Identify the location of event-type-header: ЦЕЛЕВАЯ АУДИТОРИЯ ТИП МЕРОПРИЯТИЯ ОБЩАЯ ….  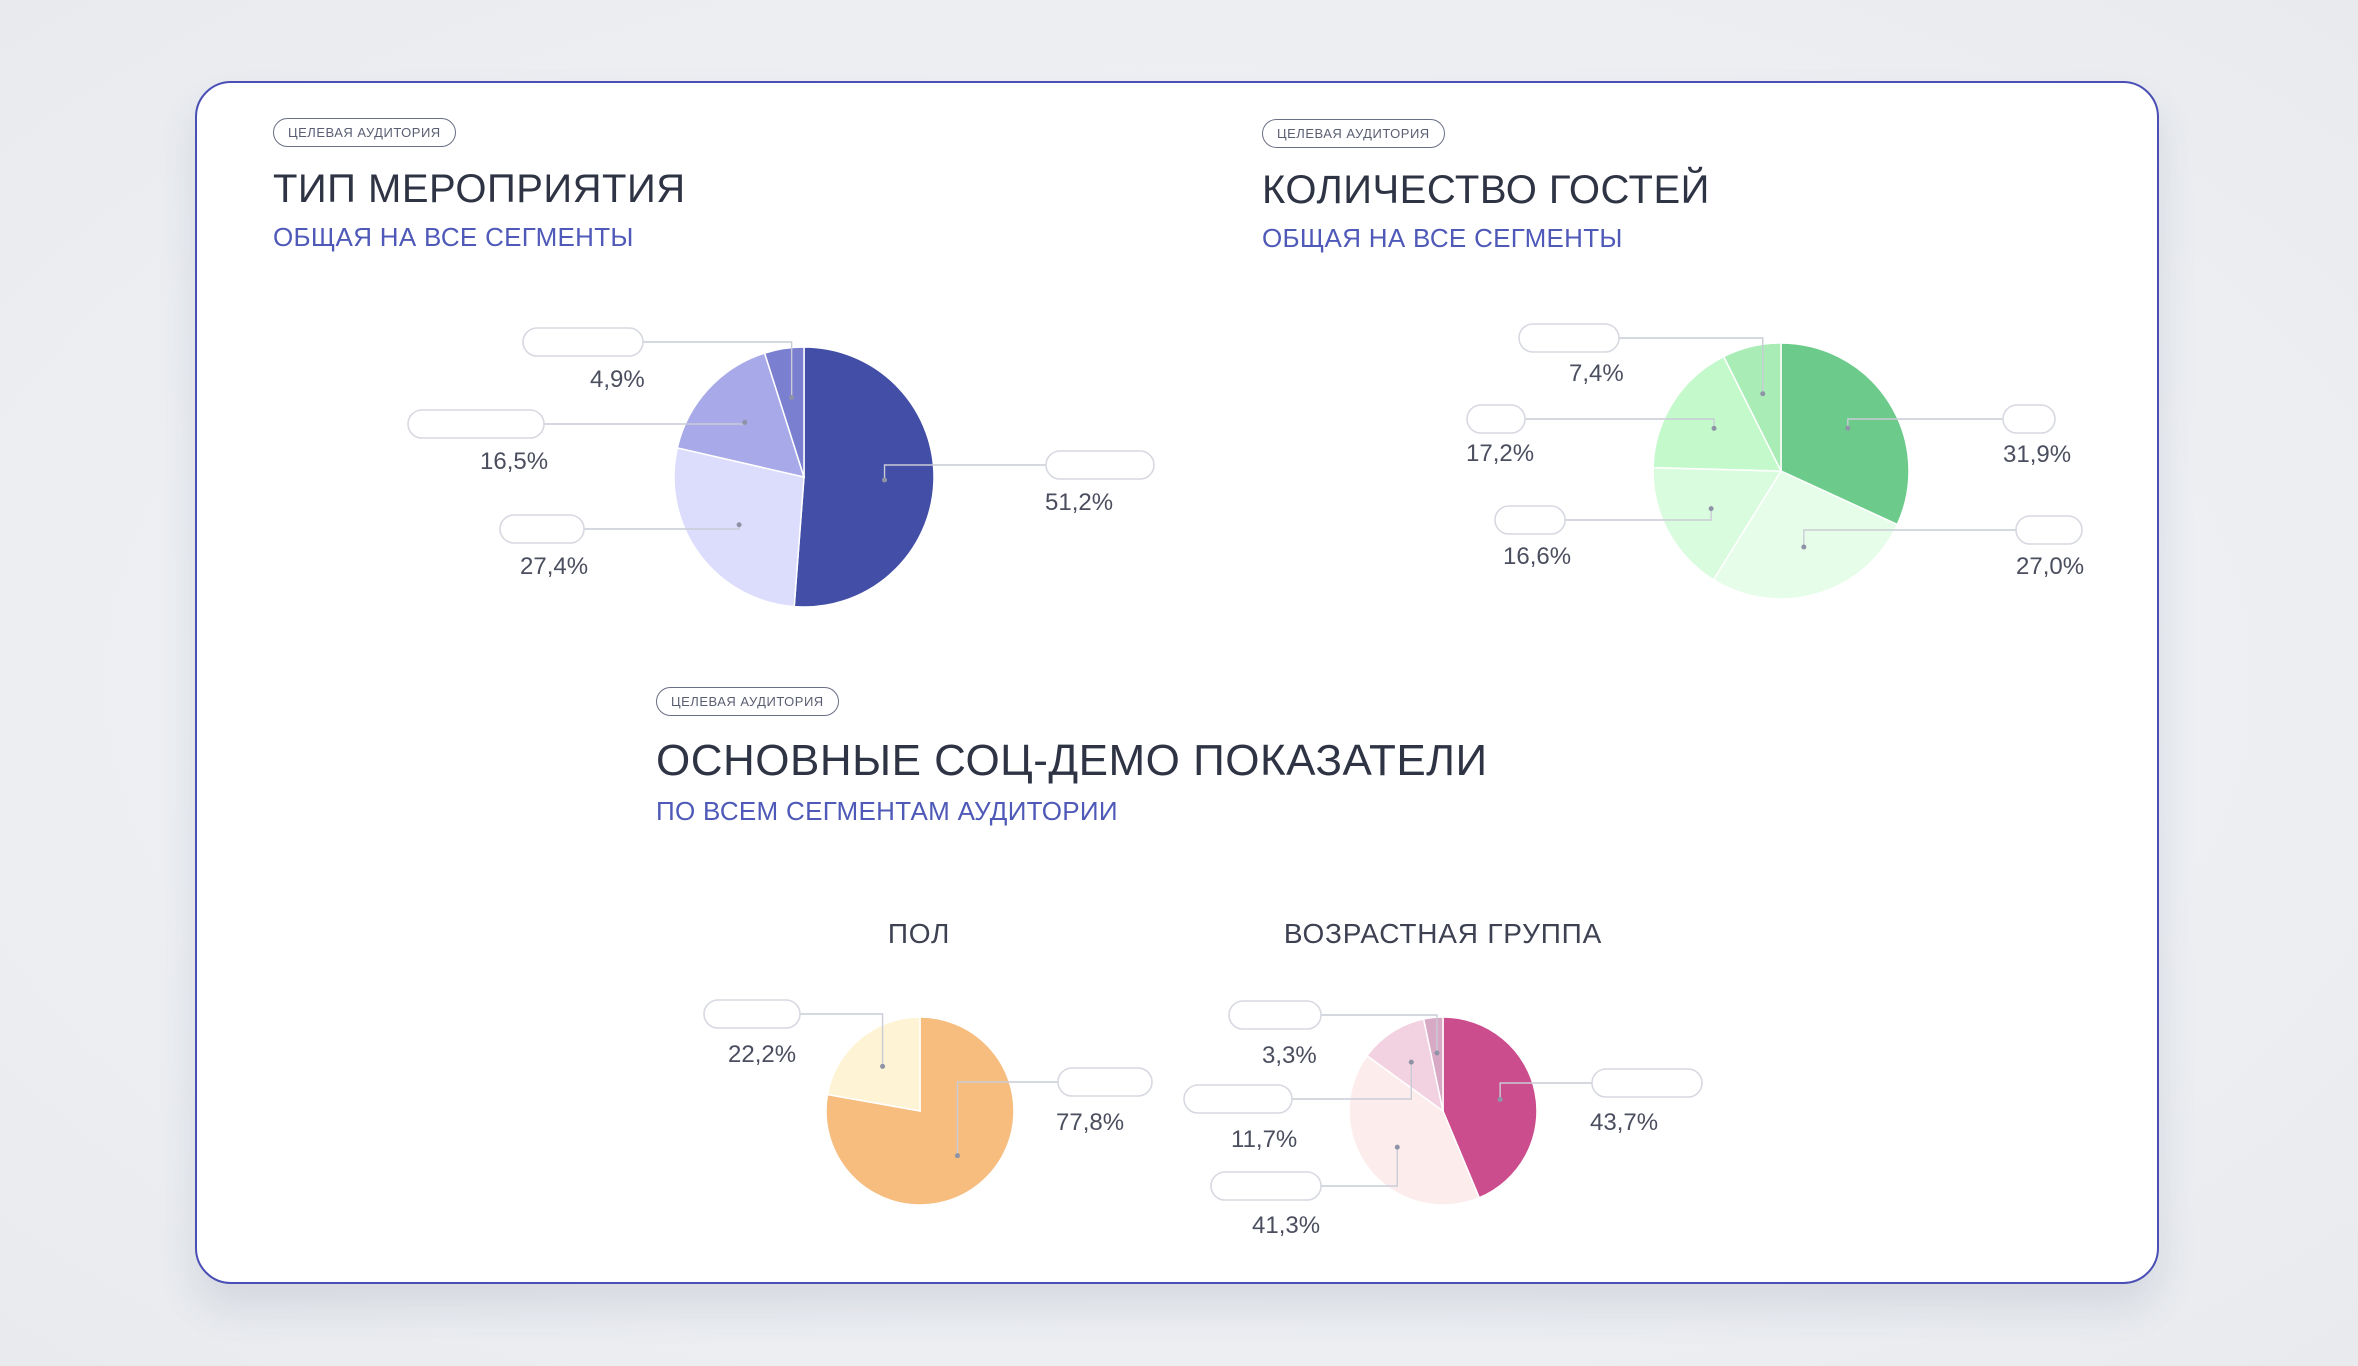
(479, 185).